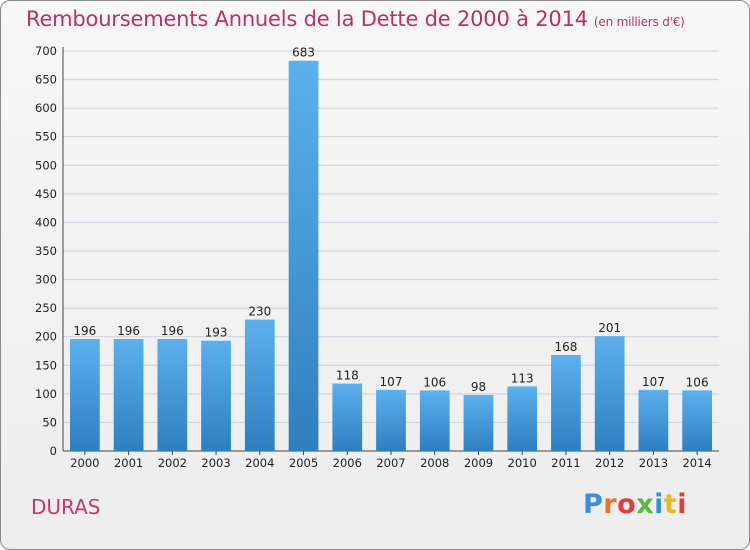  Describe the element at coordinates (172, 463) in the screenshot. I see `x-tick-label: 2002` at that location.